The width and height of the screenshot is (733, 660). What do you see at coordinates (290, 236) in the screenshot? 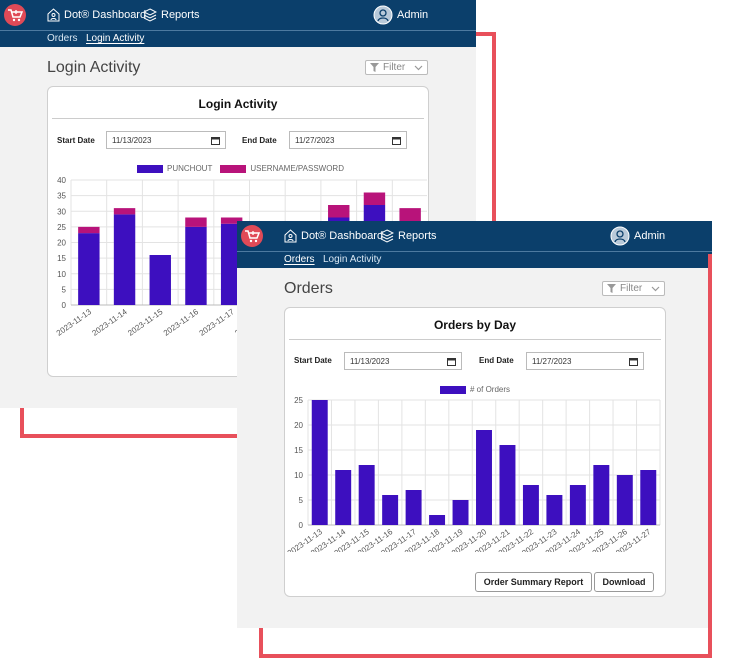
I see `home-person-icon` at bounding box center [290, 236].